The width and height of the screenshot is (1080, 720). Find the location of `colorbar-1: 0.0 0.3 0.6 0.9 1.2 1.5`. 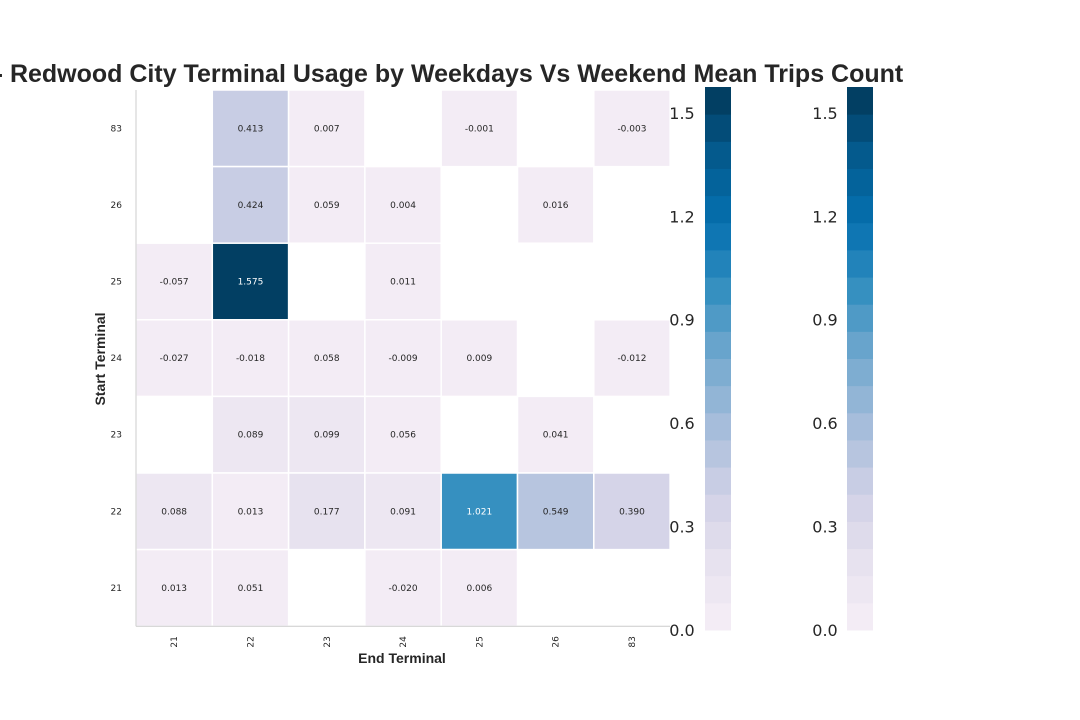

colorbar-1: 0.0 0.3 0.6 0.9 1.2 1.5 is located at coordinates (700, 363).